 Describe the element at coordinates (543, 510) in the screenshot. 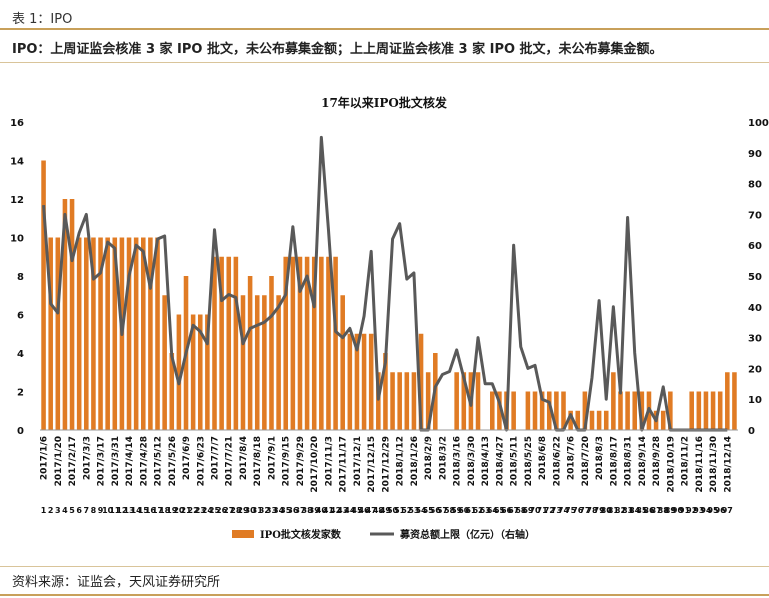

I see `sequence-label: 71` at that location.